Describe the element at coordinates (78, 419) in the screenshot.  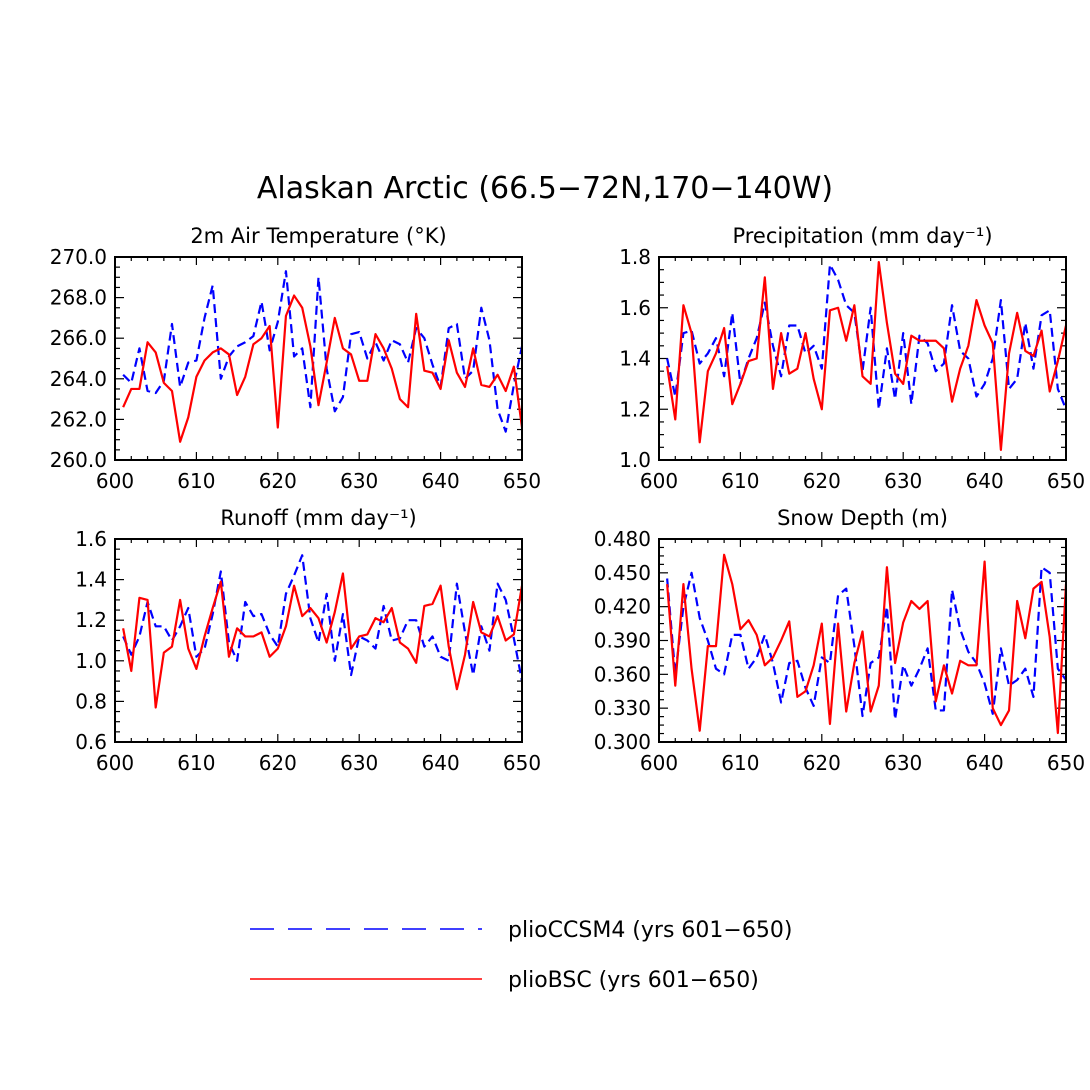
I see `y-tick-label: 262.0` at that location.